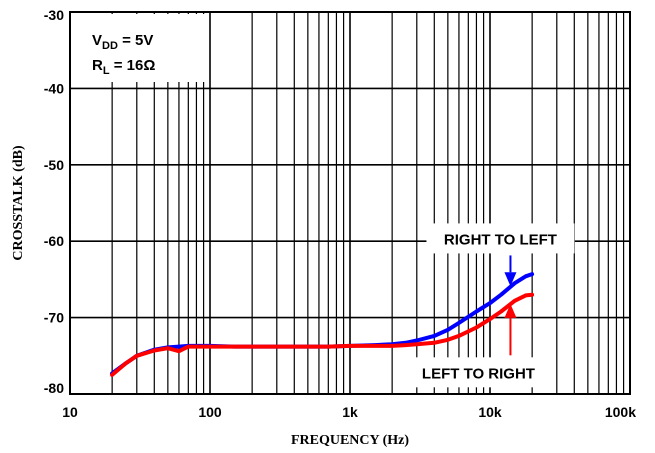 Image resolution: width=655 pixels, height=453 pixels. Describe the element at coordinates (123, 67) in the screenshot. I see `condition-rl: RL = 16Ω` at that location.